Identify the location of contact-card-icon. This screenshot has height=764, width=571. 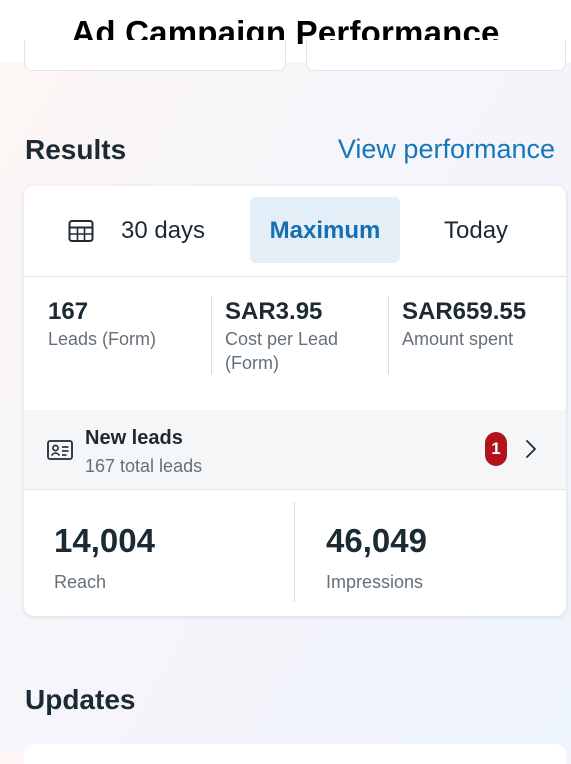
(60, 450).